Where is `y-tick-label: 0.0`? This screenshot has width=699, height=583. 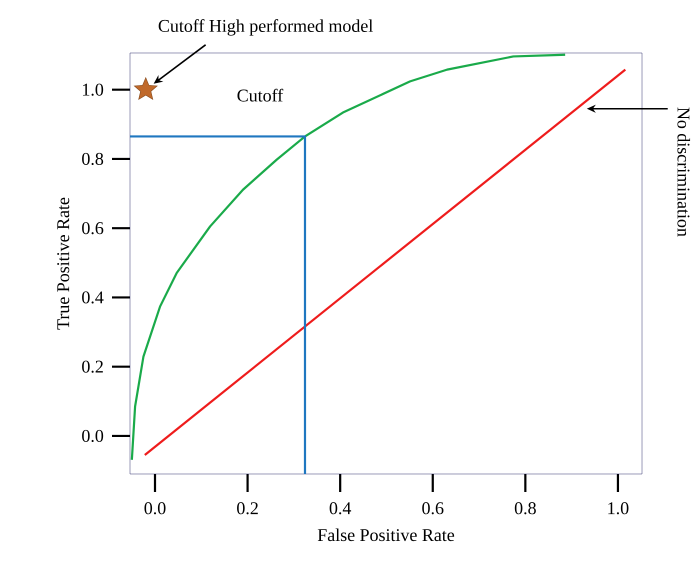 y-tick-label: 0.0 is located at coordinates (93, 436).